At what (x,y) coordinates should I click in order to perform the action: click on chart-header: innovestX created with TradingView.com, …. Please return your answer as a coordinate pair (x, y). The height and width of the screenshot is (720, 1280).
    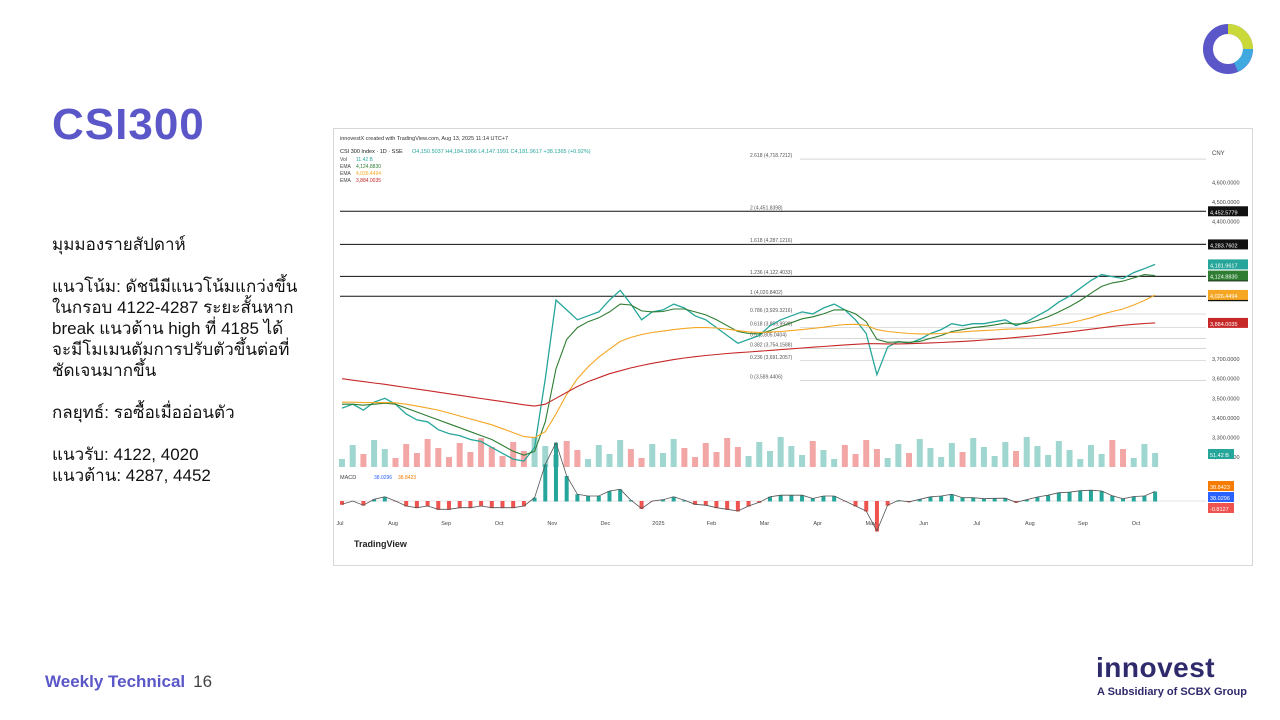
    Looking at the image, I should click on (424, 139).